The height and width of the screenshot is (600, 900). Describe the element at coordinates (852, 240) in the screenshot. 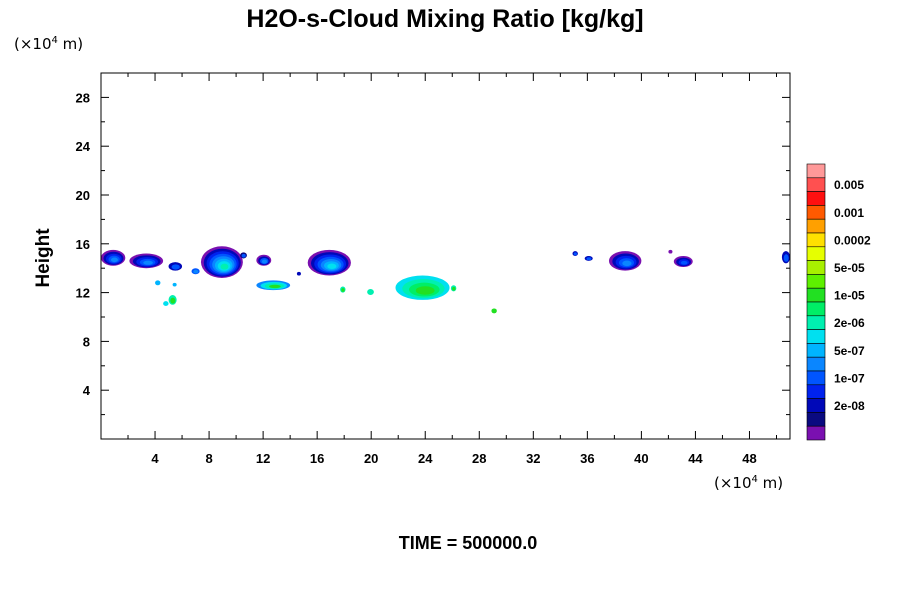

I see `legend-label: 0.0002` at that location.